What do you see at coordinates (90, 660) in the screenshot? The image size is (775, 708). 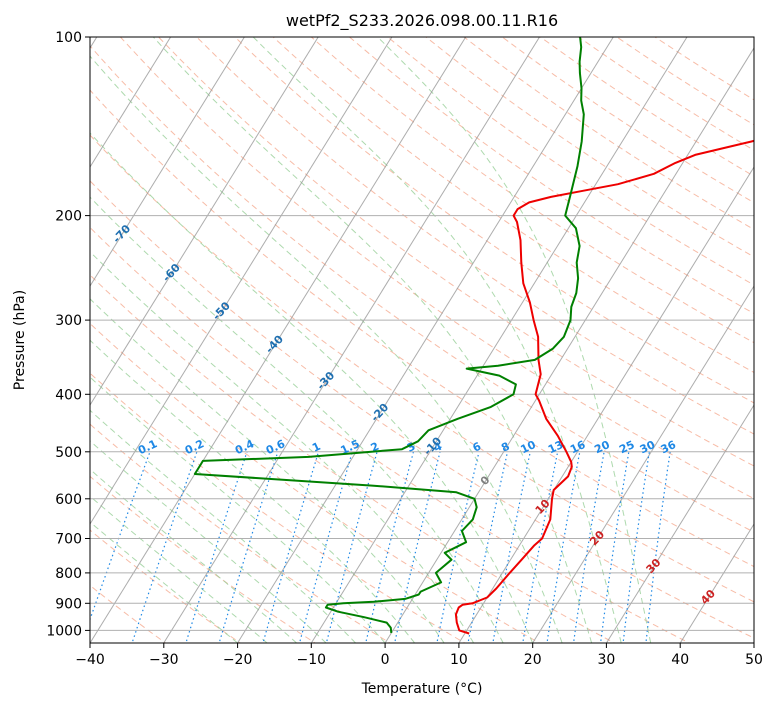 I see `x-tick-label: −40` at bounding box center [90, 660].